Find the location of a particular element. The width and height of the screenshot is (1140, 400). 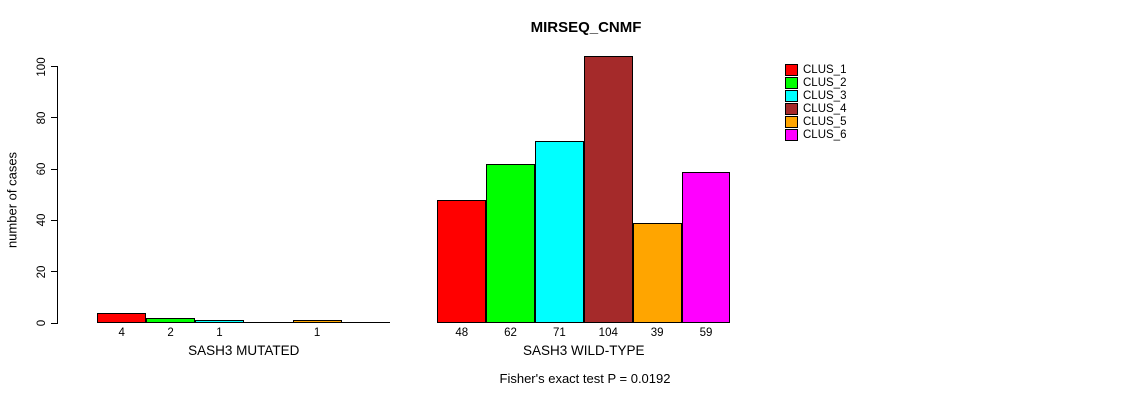

legend-item: CLUS_3 is located at coordinates (815, 96).